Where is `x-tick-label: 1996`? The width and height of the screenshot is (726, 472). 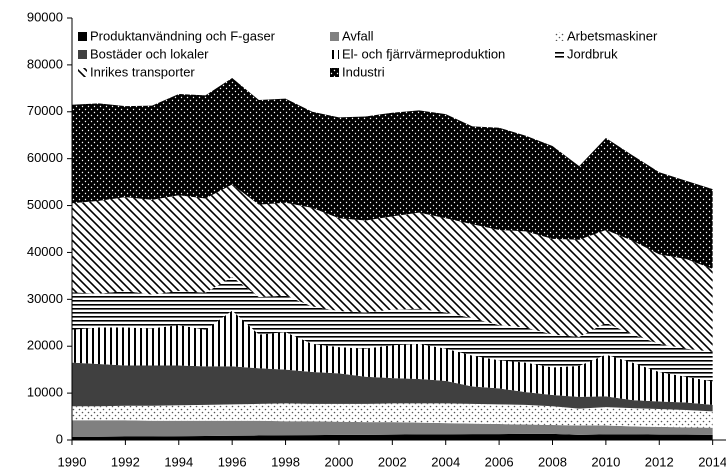 x-tick-label: 1996 is located at coordinates (232, 461).